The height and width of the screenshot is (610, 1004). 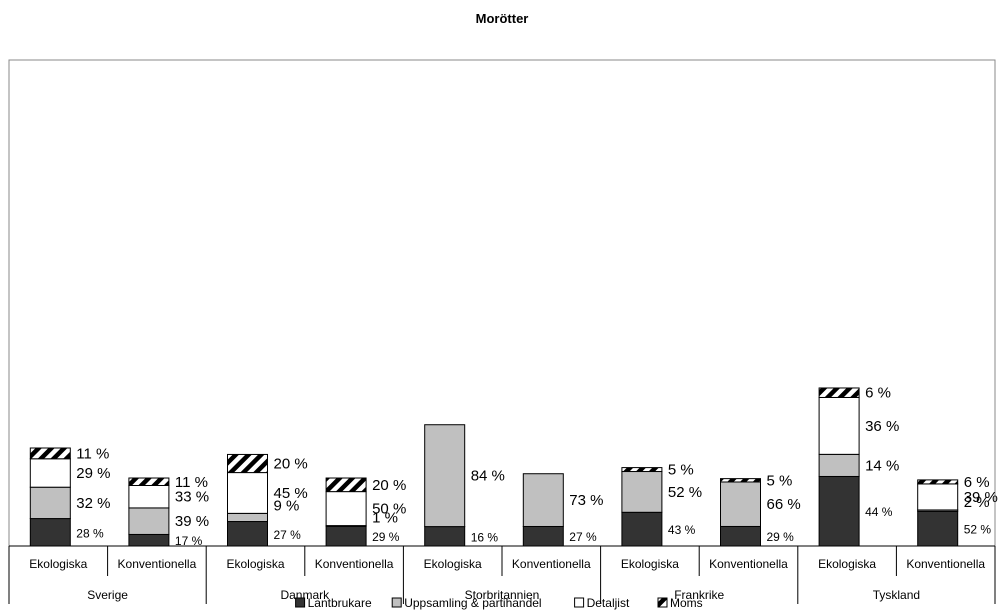 I want to click on legend-label: Uppsamling & partihandel, so click(x=472, y=603).